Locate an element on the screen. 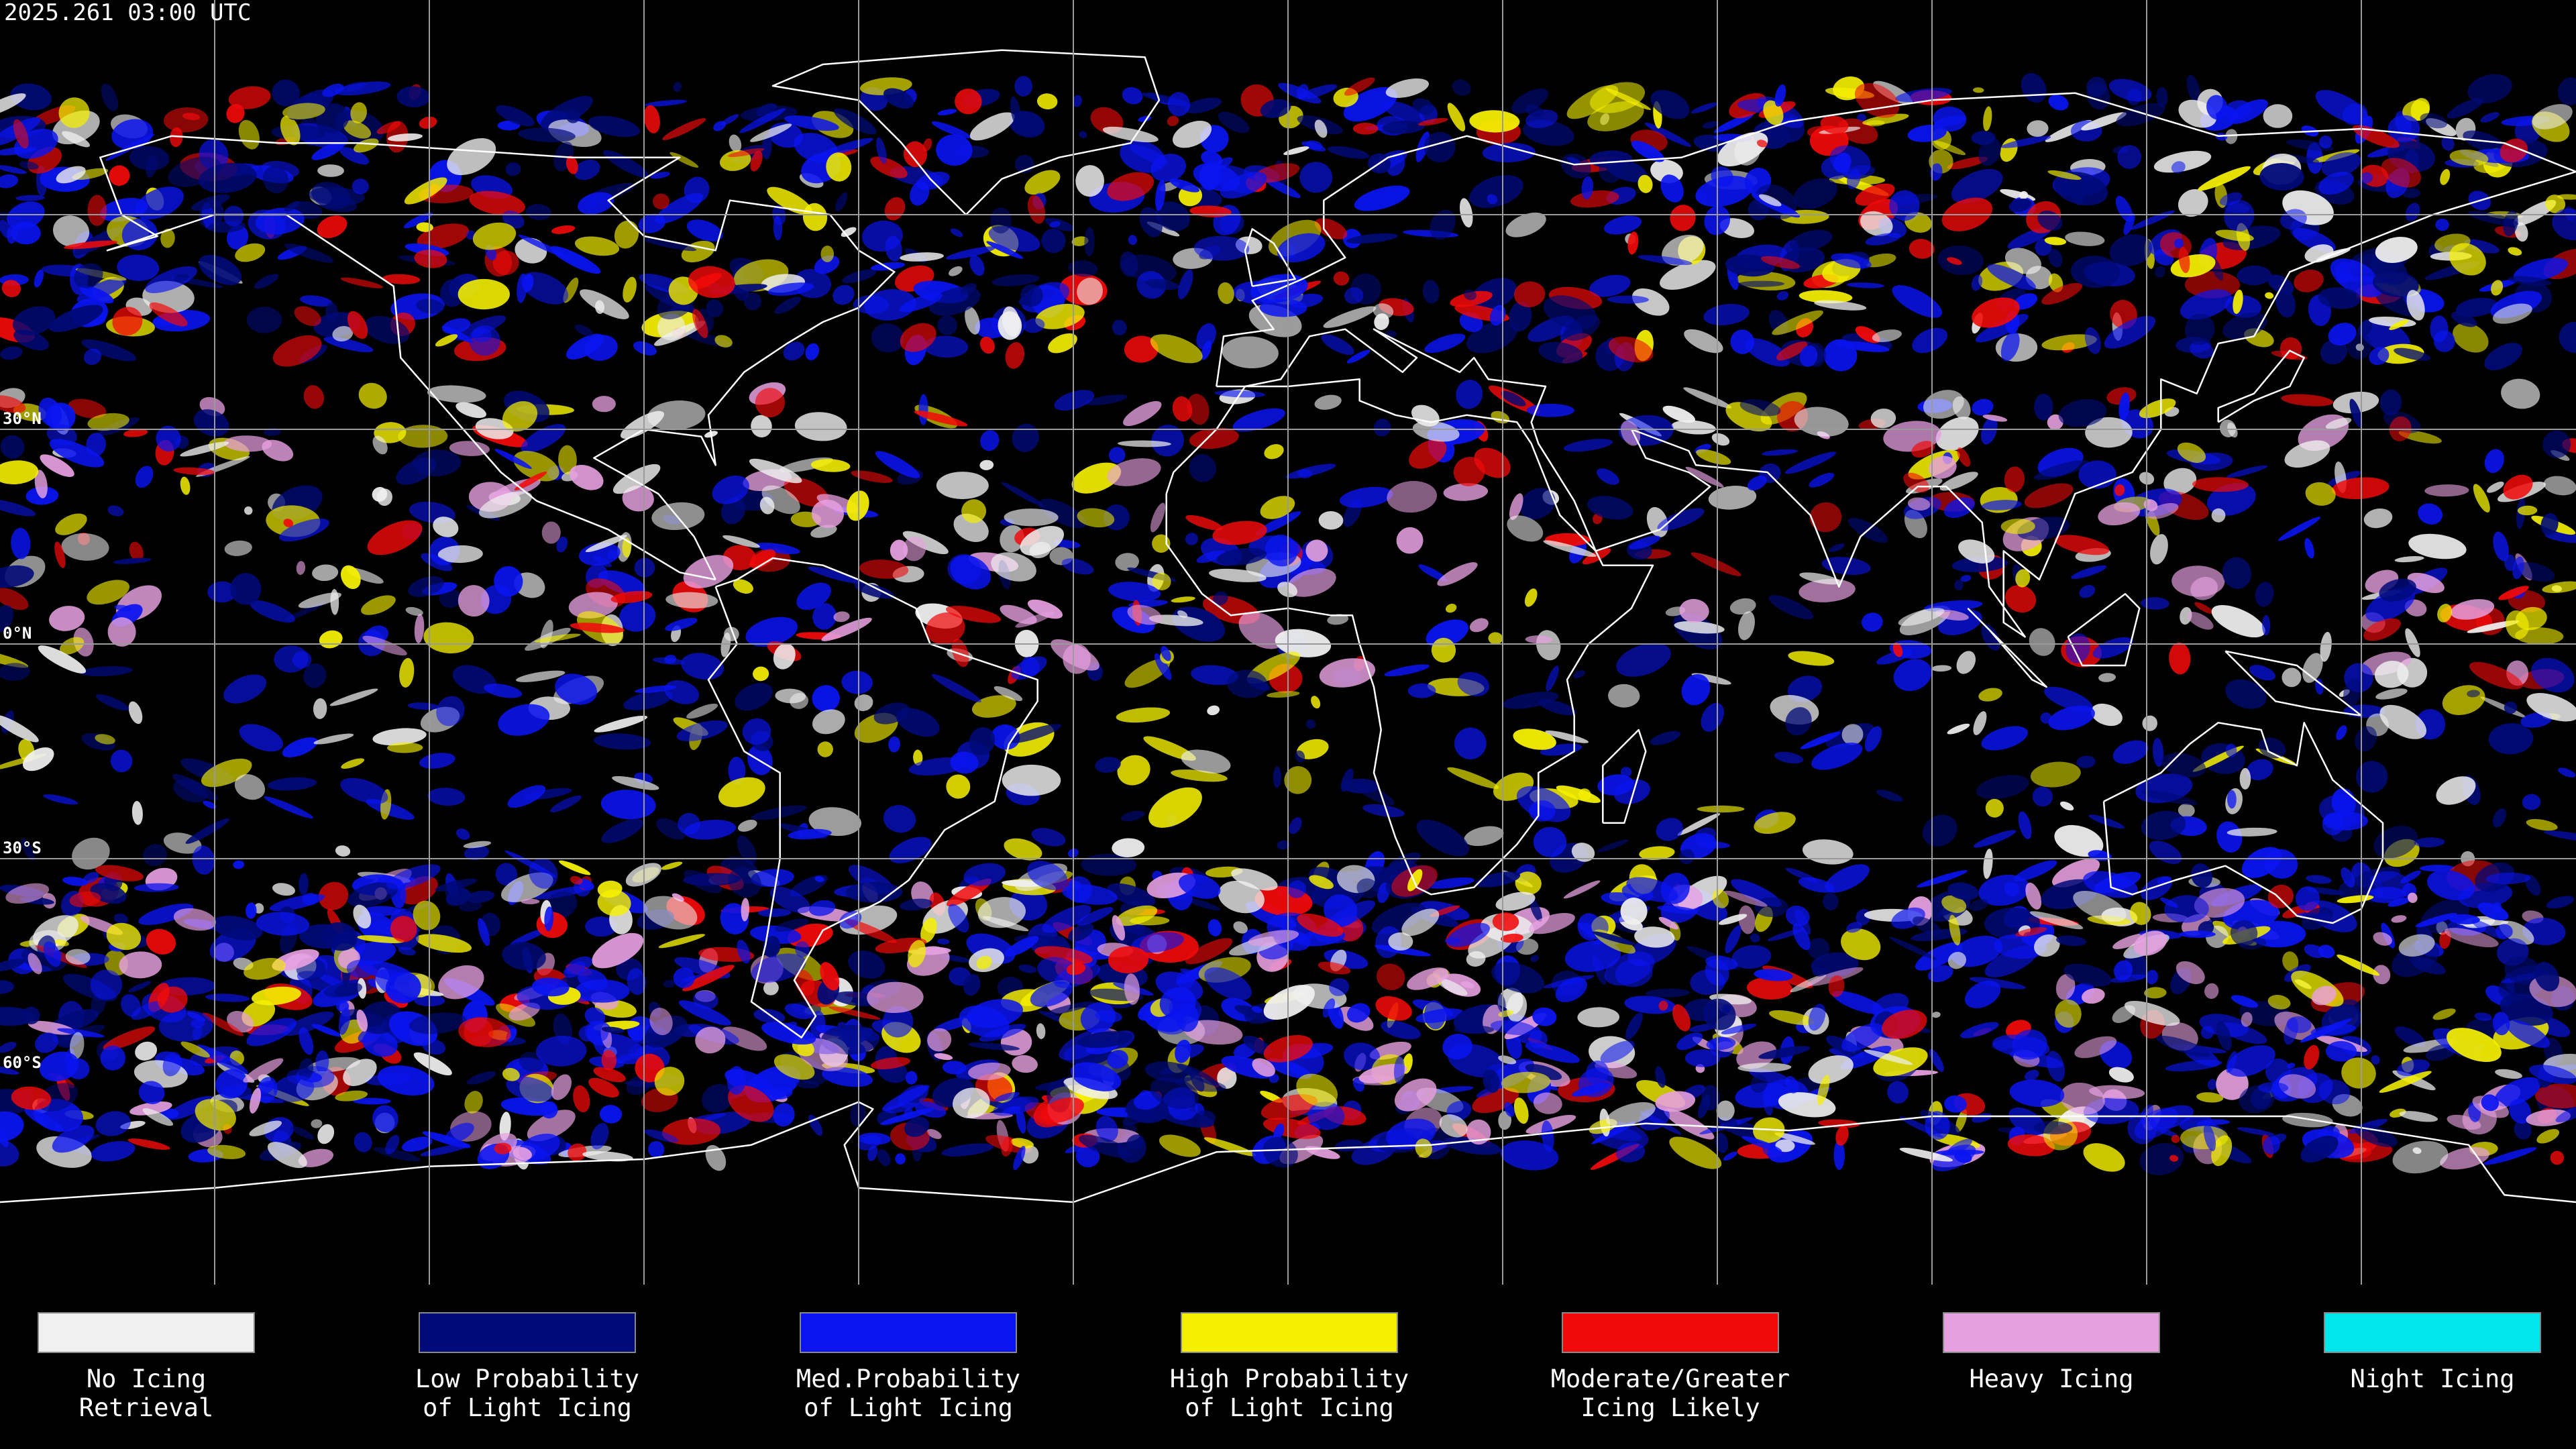 Image resolution: width=2576 pixels, height=1449 pixels. legend-label: Icing Likely is located at coordinates (1670, 1407).